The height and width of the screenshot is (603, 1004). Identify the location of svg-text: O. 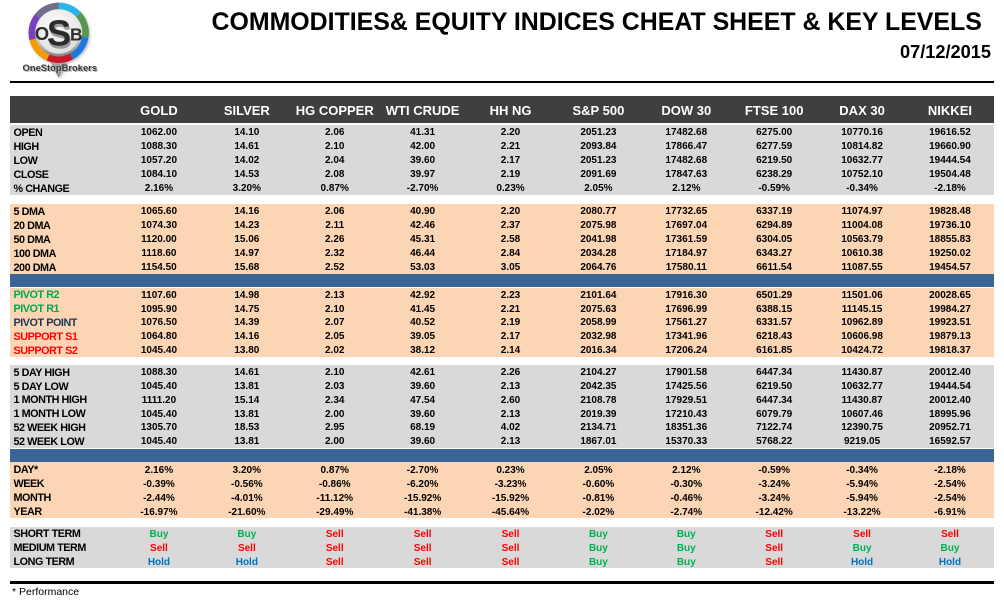
(42, 33).